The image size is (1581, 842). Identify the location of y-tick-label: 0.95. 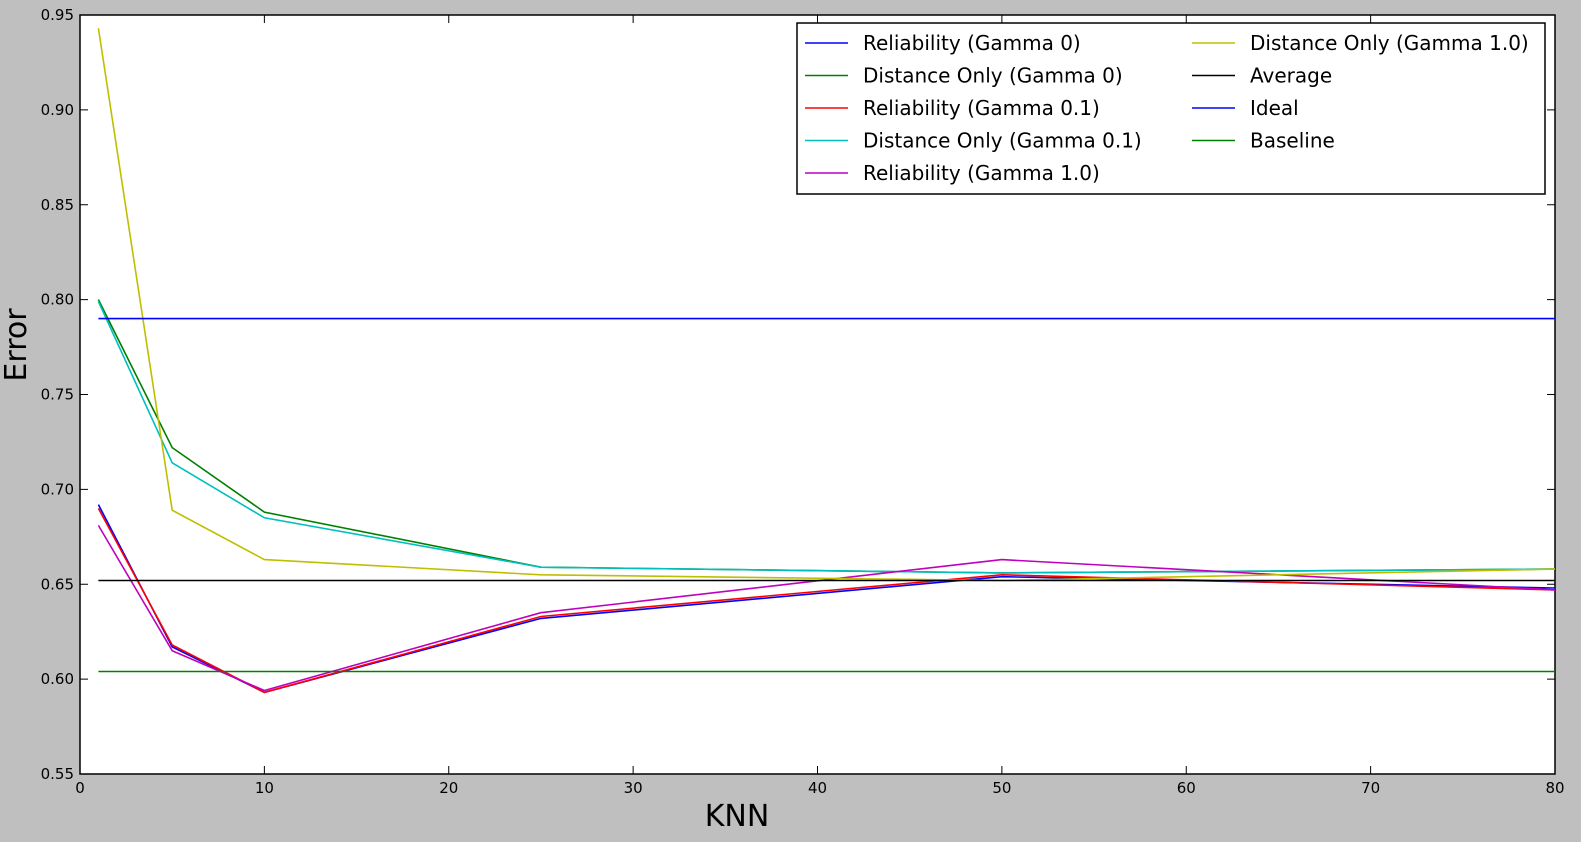
(57, 15).